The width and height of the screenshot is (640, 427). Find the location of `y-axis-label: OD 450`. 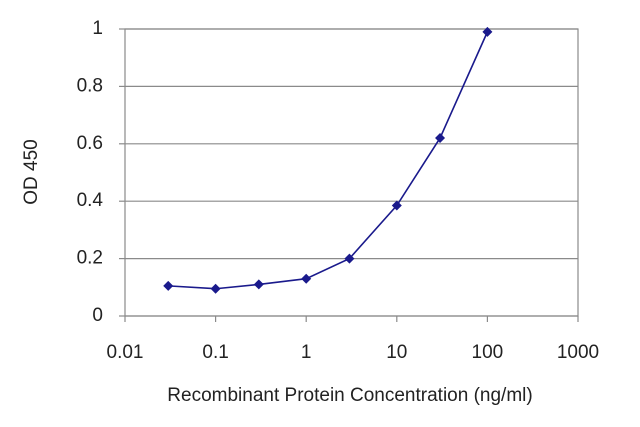

y-axis-label: OD 450 is located at coordinates (31, 171).